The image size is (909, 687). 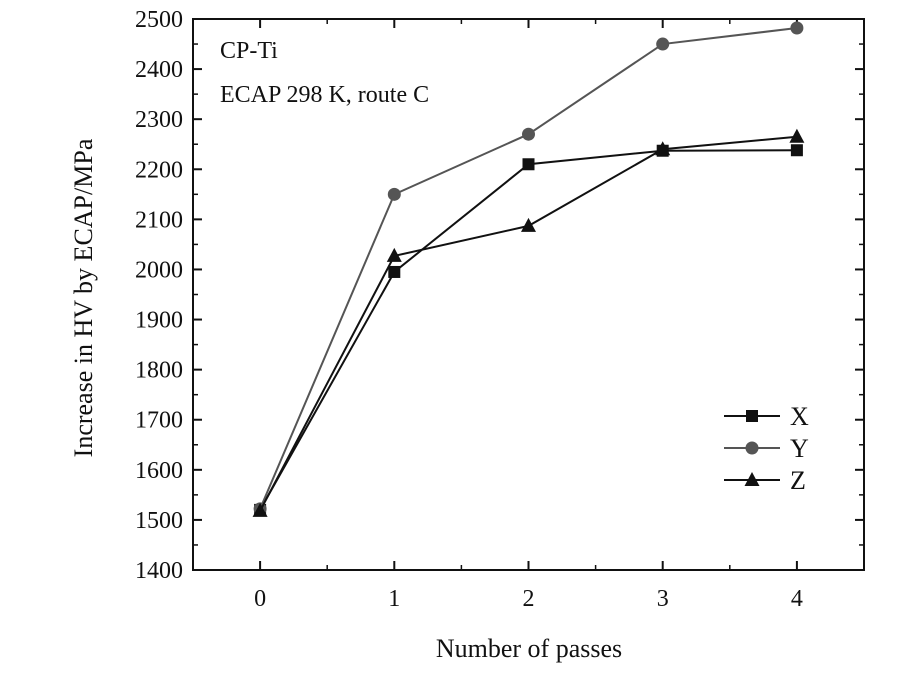 What do you see at coordinates (159, 120) in the screenshot?
I see `y-tick-label: 2300` at bounding box center [159, 120].